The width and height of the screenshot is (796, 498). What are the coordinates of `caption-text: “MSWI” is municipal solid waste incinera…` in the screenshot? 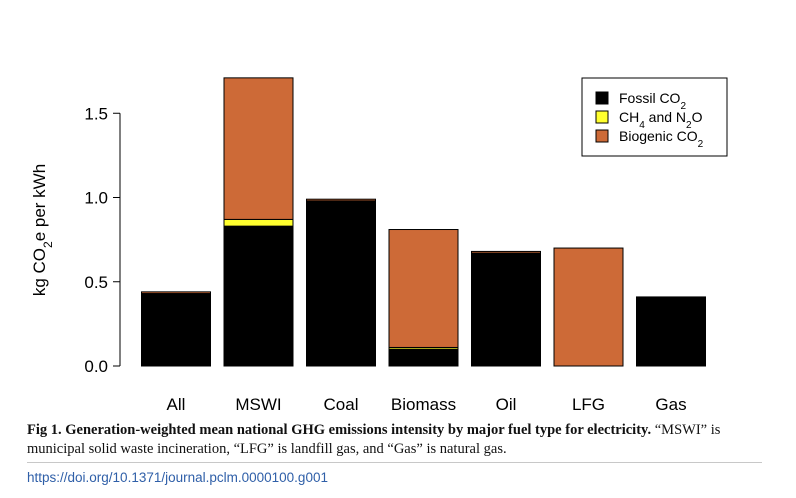 It's located at (374, 439).